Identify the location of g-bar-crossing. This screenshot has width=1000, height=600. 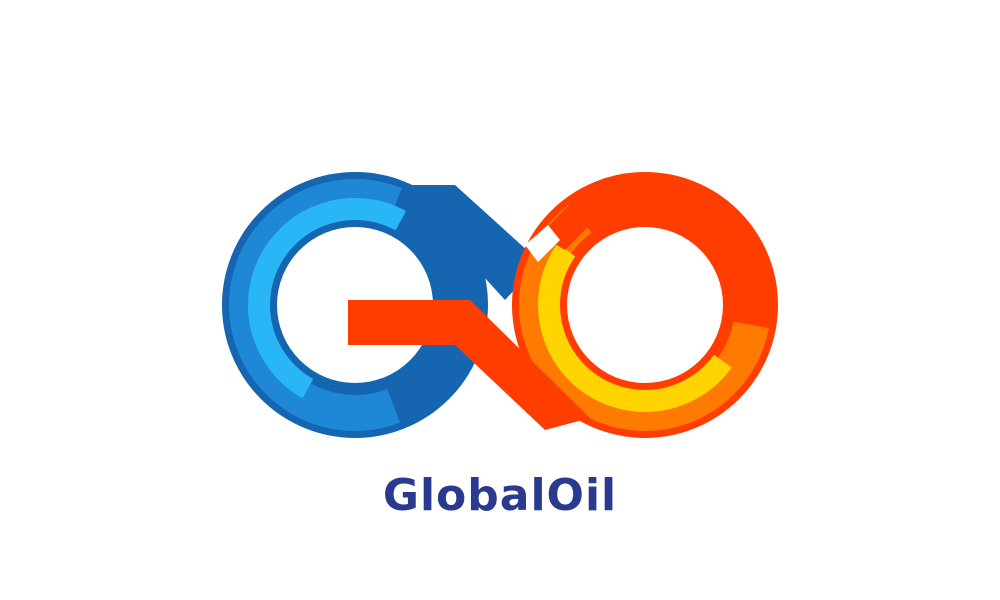
(469, 365).